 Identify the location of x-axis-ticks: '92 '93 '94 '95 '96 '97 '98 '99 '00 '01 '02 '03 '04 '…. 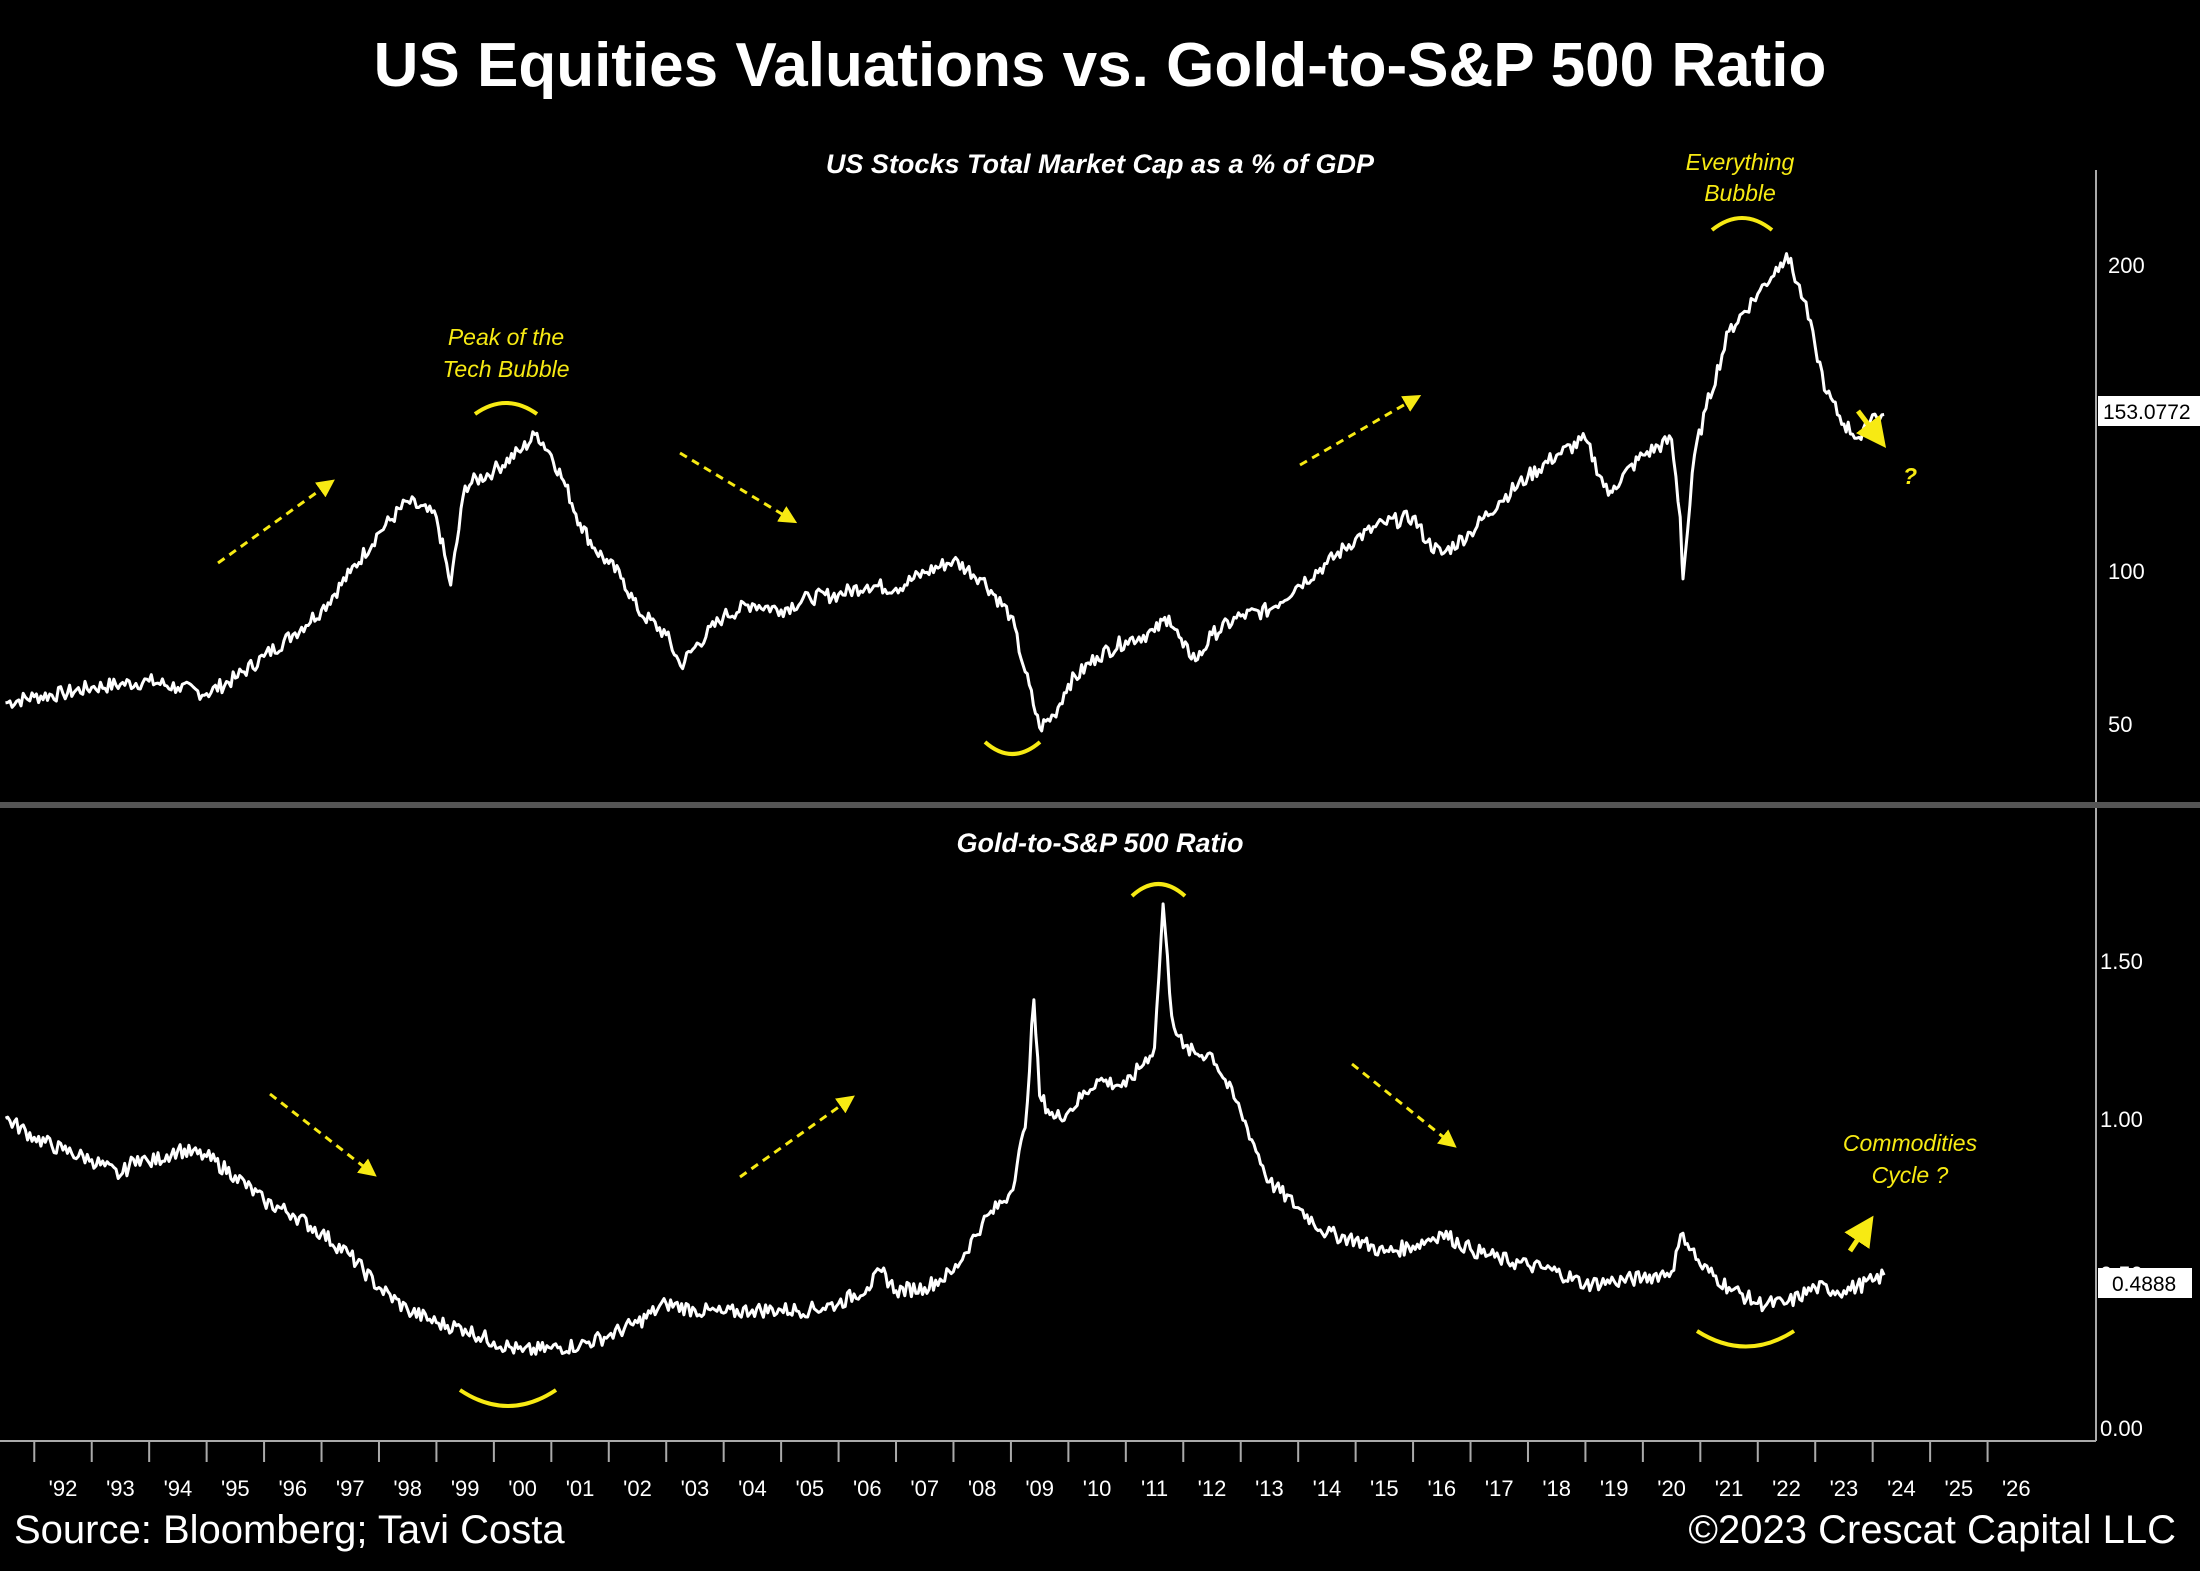
(1032, 1471).